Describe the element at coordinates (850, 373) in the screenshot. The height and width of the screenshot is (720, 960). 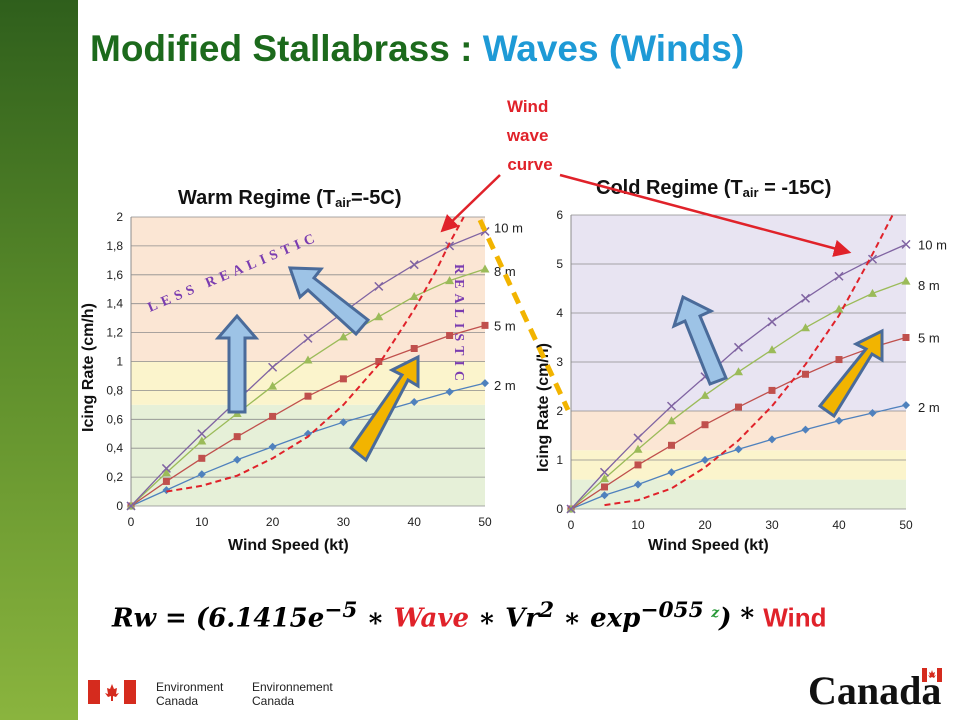
I see `gold-diagonal-arrow-right-chart` at that location.